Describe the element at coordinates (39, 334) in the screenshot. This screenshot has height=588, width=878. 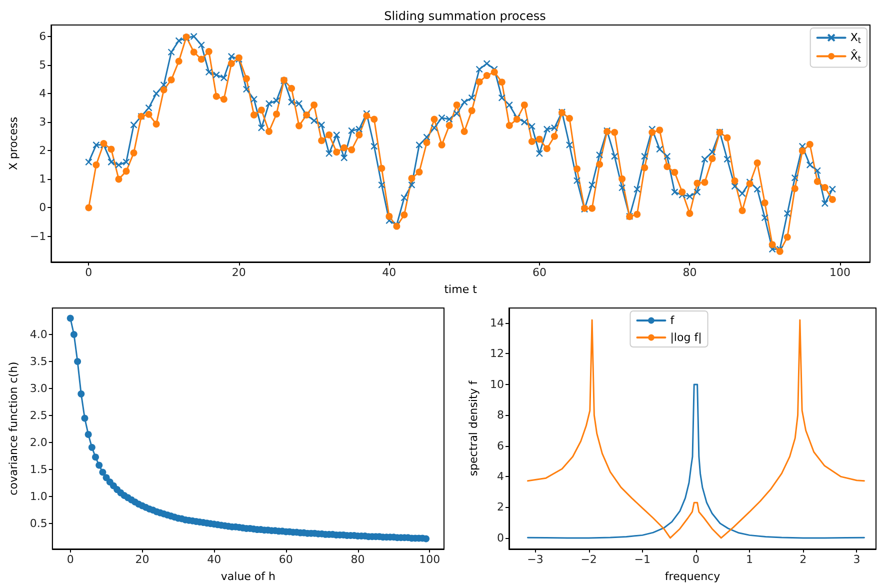
I see `y-tick-label: 4.0` at that location.